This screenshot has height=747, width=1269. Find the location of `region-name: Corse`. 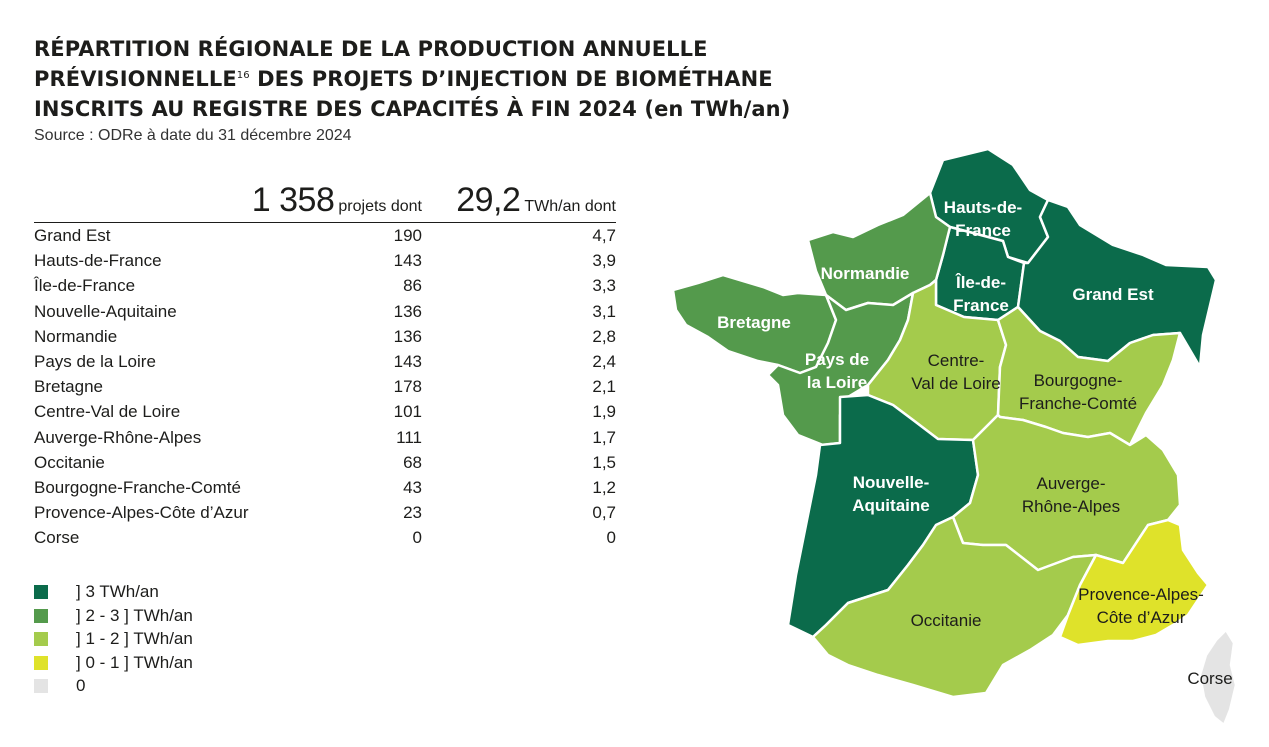

region-name: Corse is located at coordinates (57, 538).